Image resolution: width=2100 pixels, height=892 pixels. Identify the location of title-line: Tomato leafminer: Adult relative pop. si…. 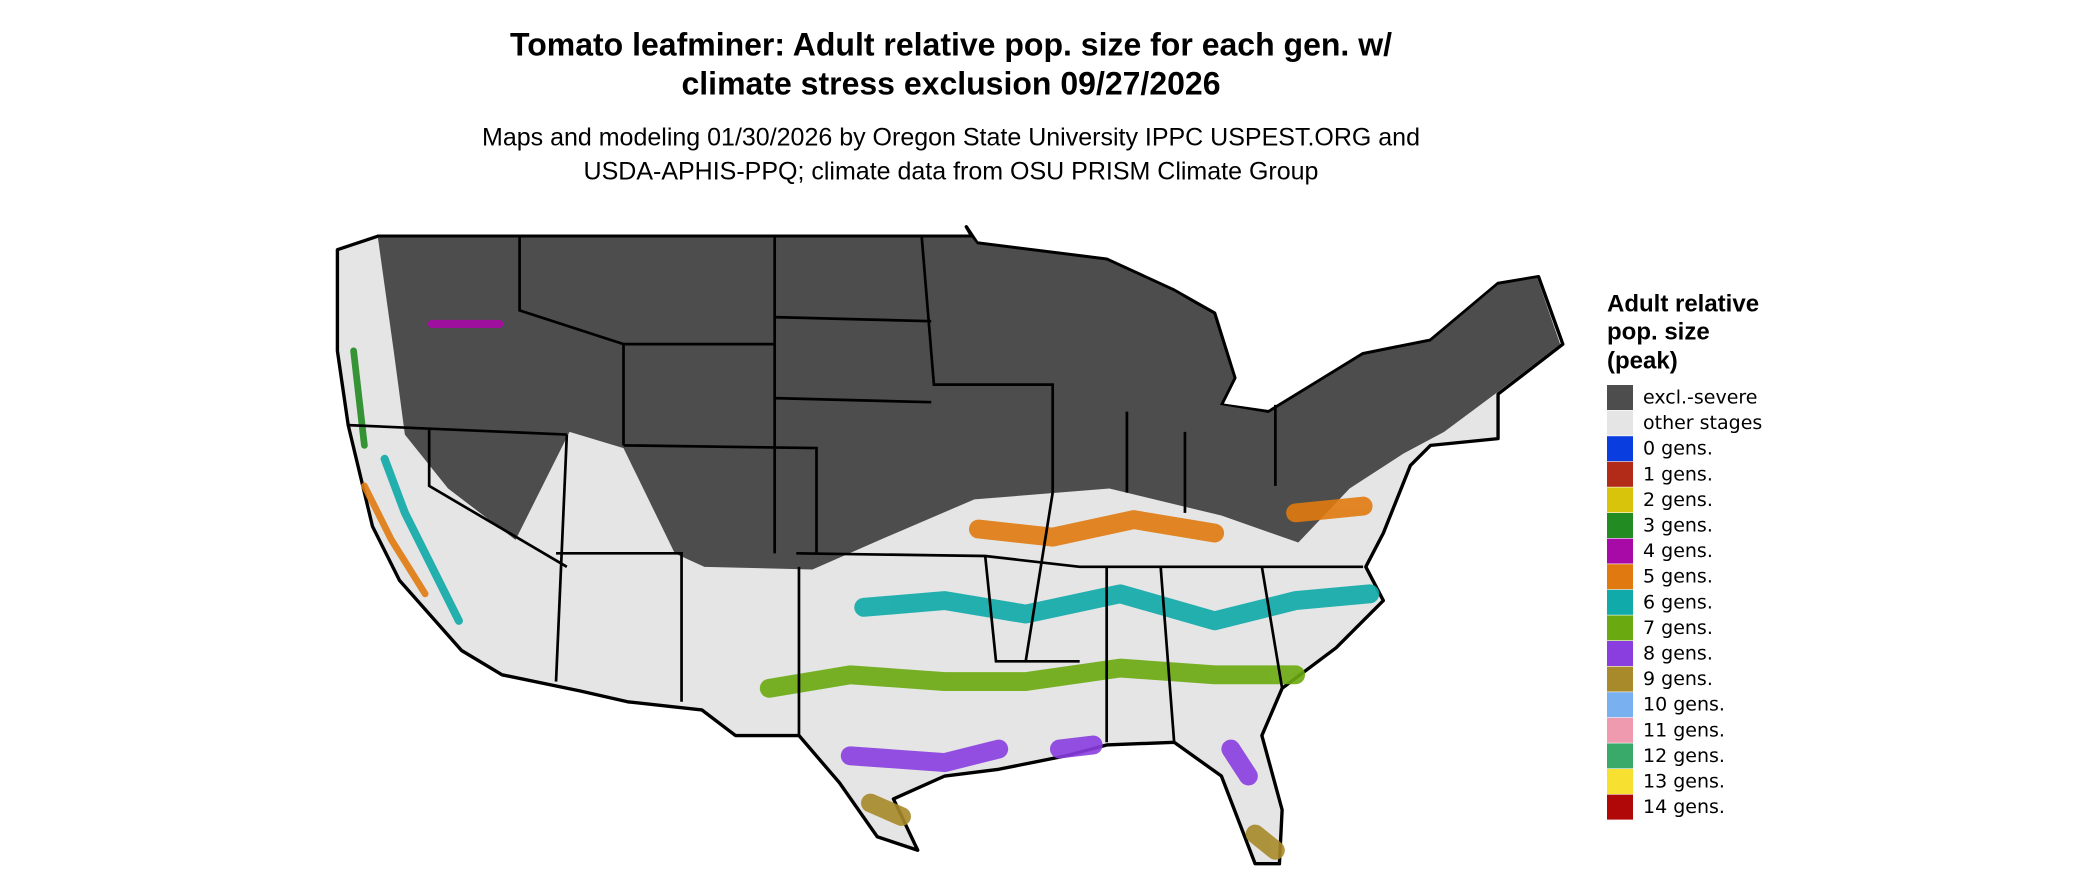
(951, 44).